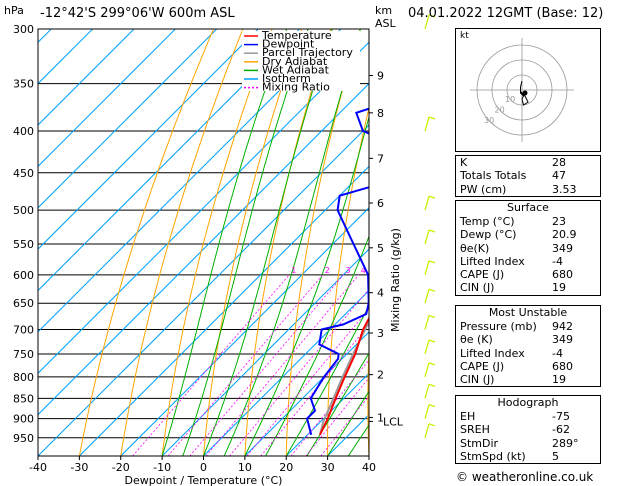 This screenshot has width=629, height=486. I want to click on stat-row-k: K 28, so click(513, 162).